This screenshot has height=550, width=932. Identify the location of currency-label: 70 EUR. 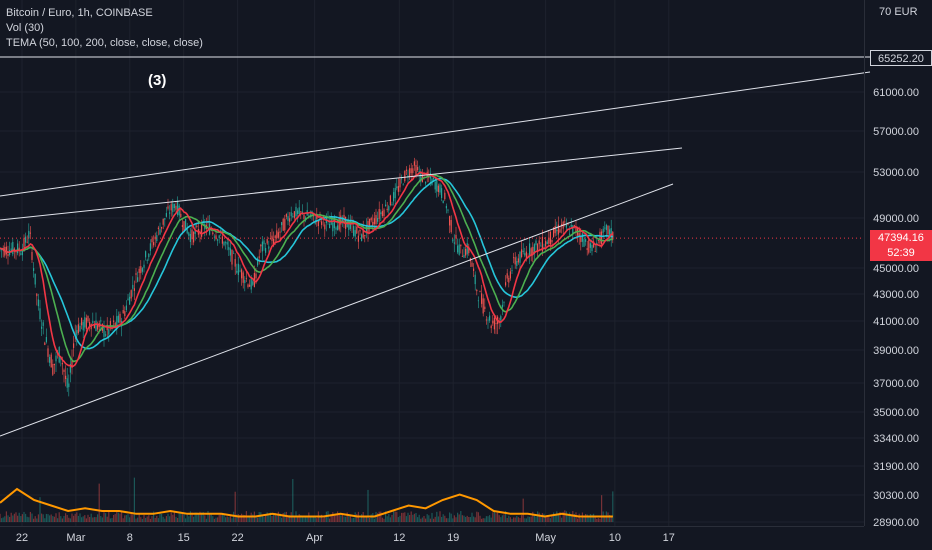
(898, 12).